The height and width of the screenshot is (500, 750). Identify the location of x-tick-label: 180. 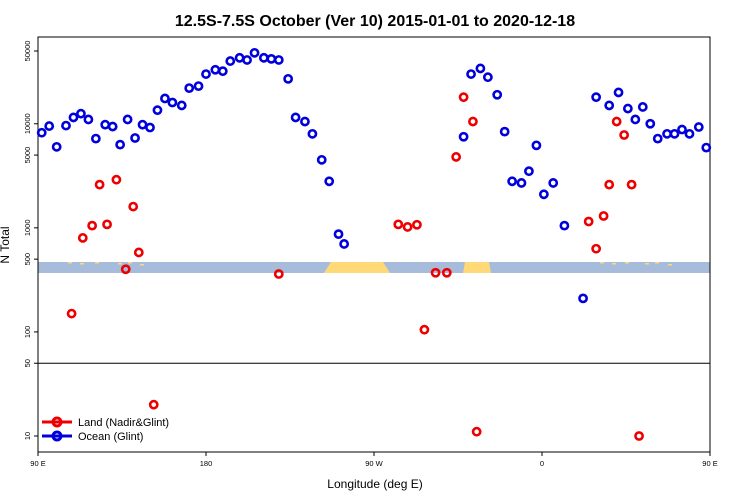
(206, 463).